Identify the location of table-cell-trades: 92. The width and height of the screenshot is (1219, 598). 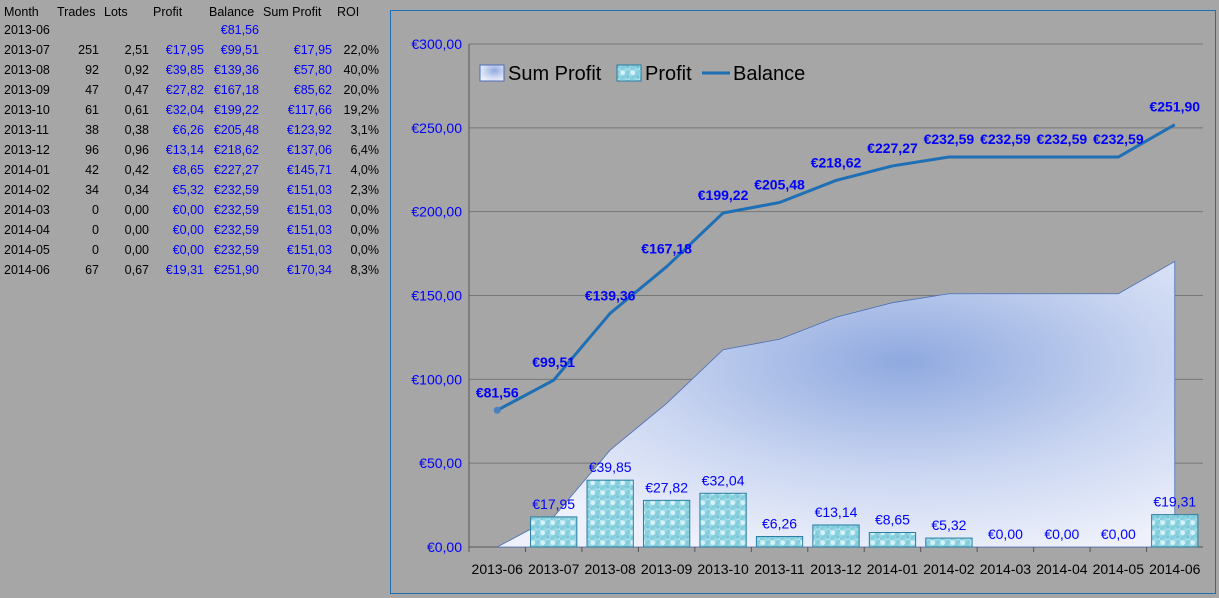
(92, 70).